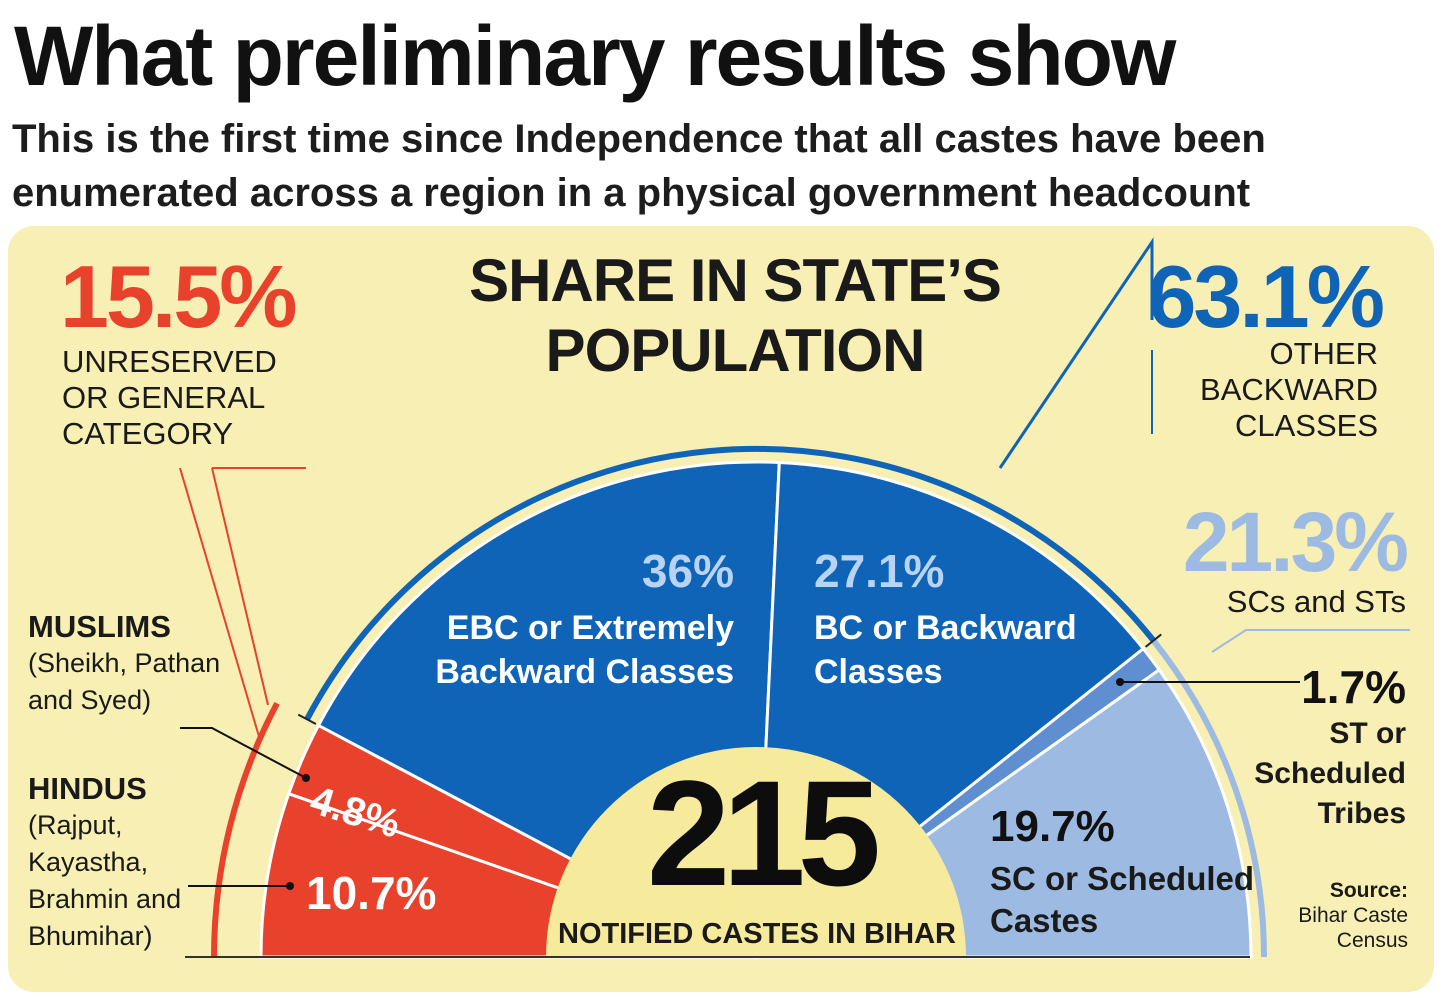 This screenshot has width=1442, height=999. What do you see at coordinates (243, 753) in the screenshot?
I see `leader-muslims` at bounding box center [243, 753].